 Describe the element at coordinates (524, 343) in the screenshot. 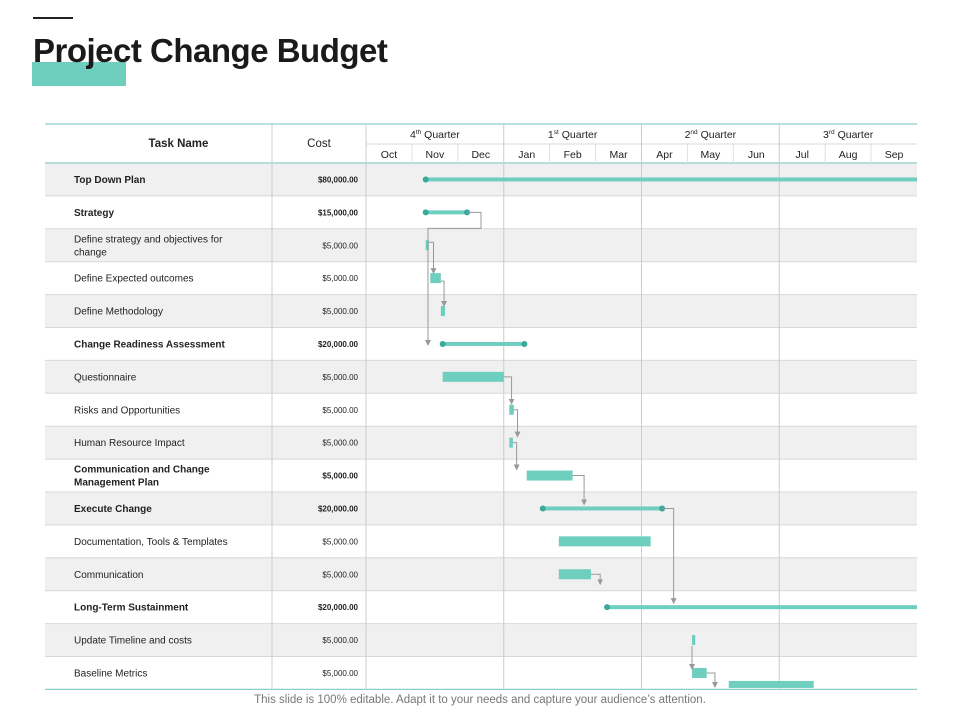

I see `summary-end-marker` at that location.